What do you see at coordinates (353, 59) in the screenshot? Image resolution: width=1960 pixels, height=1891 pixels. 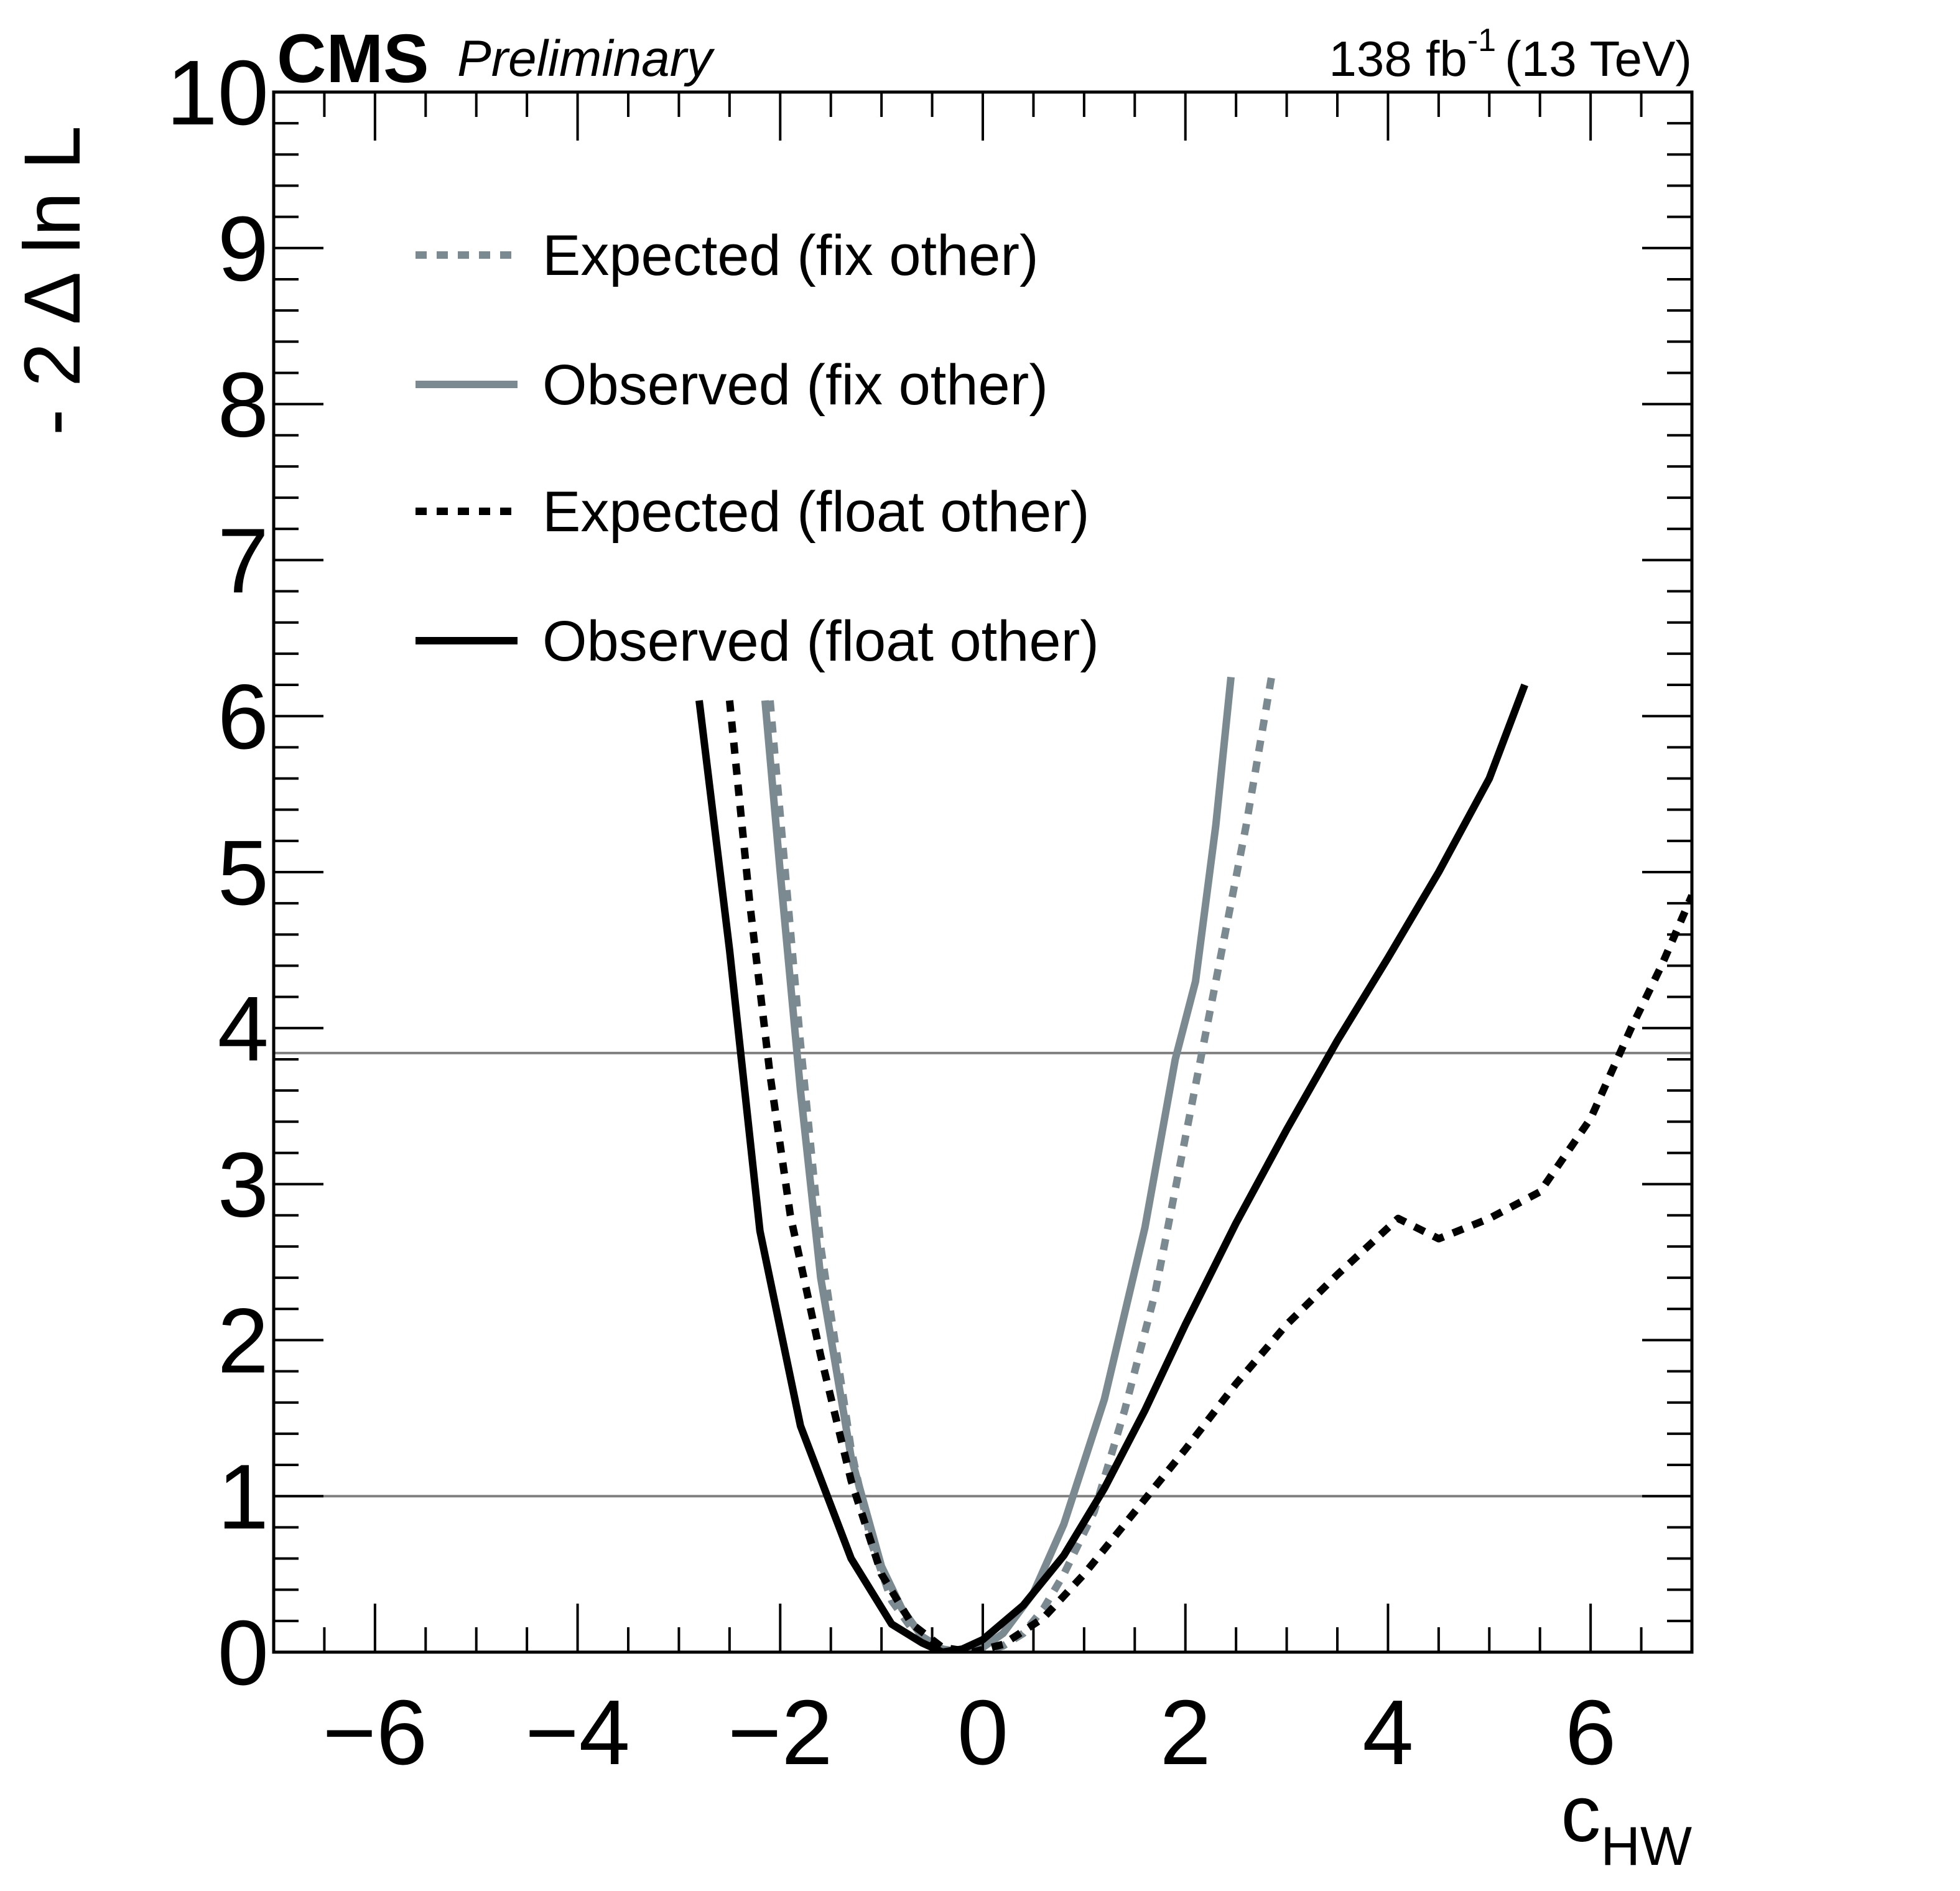 I see `experiment-label: CMS` at bounding box center [353, 59].